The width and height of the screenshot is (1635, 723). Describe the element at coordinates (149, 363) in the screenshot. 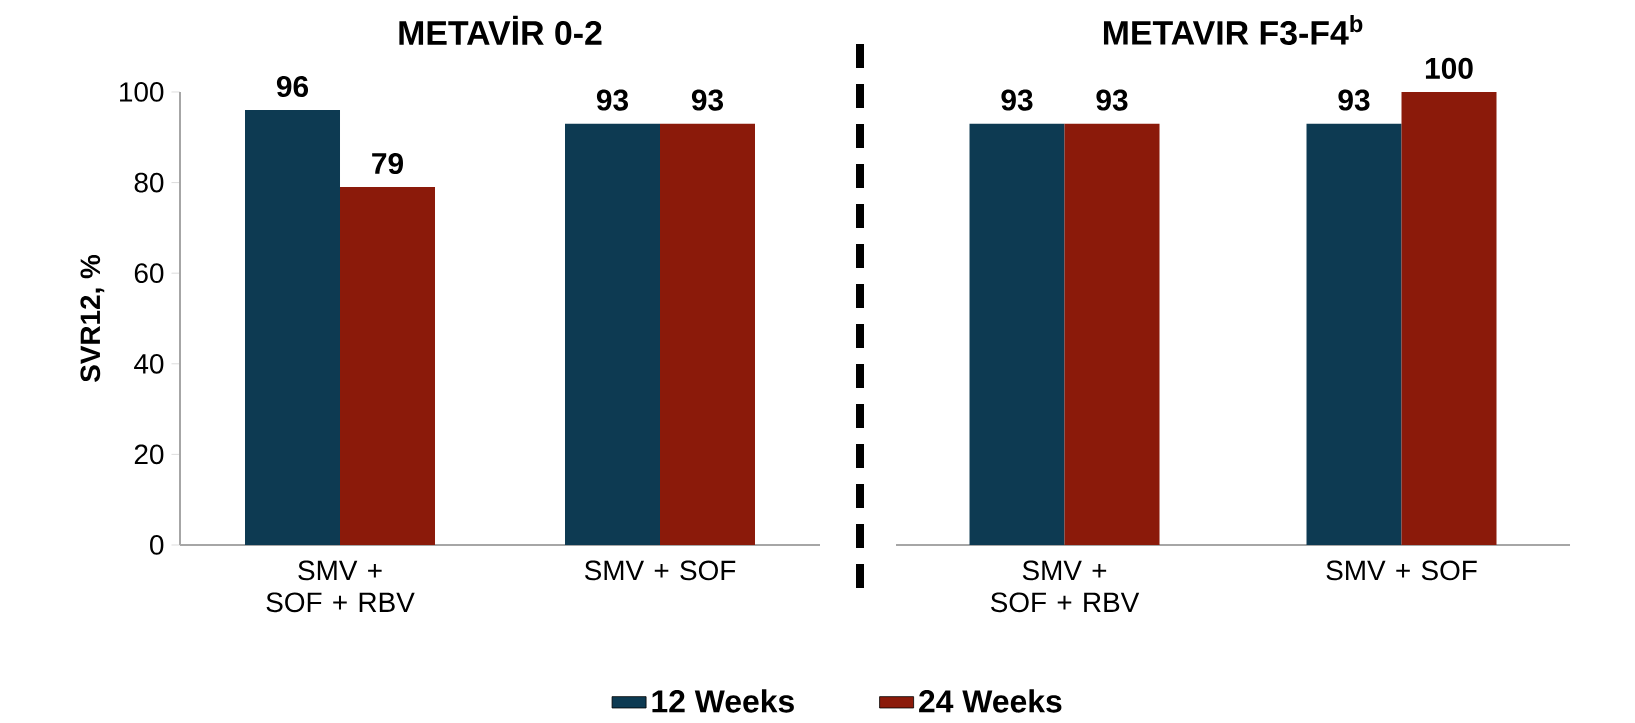

I see `y-tick-label: 40` at that location.